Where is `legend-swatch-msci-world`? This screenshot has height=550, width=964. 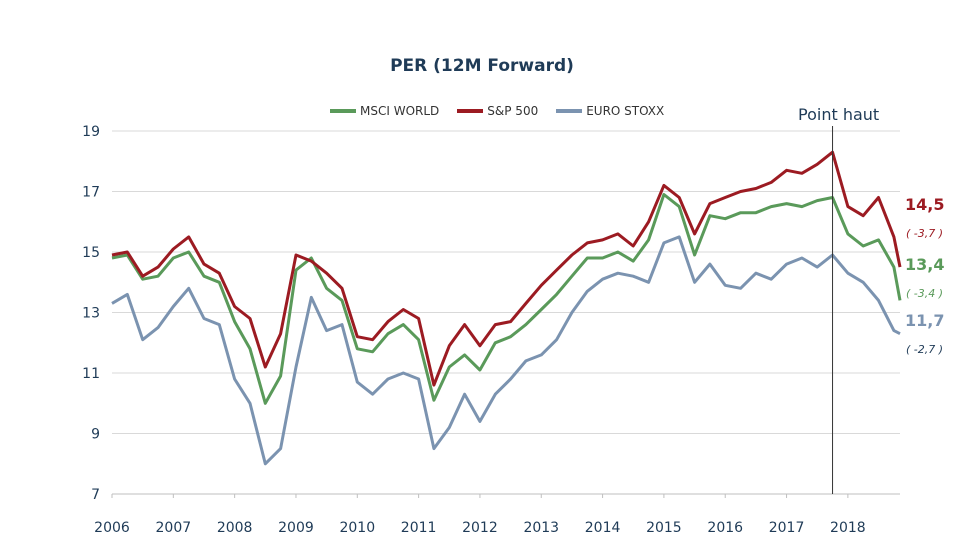 legend-swatch-msci-world is located at coordinates (343, 111).